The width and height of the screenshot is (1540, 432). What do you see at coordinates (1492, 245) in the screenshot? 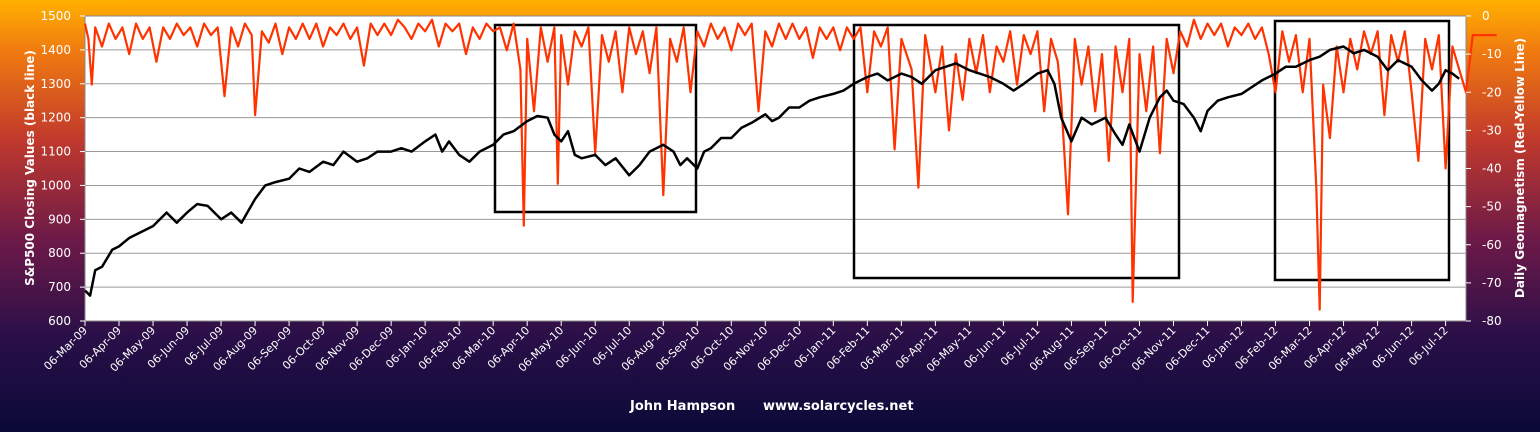
I see `y2-tick-label: -60` at bounding box center [1492, 245].